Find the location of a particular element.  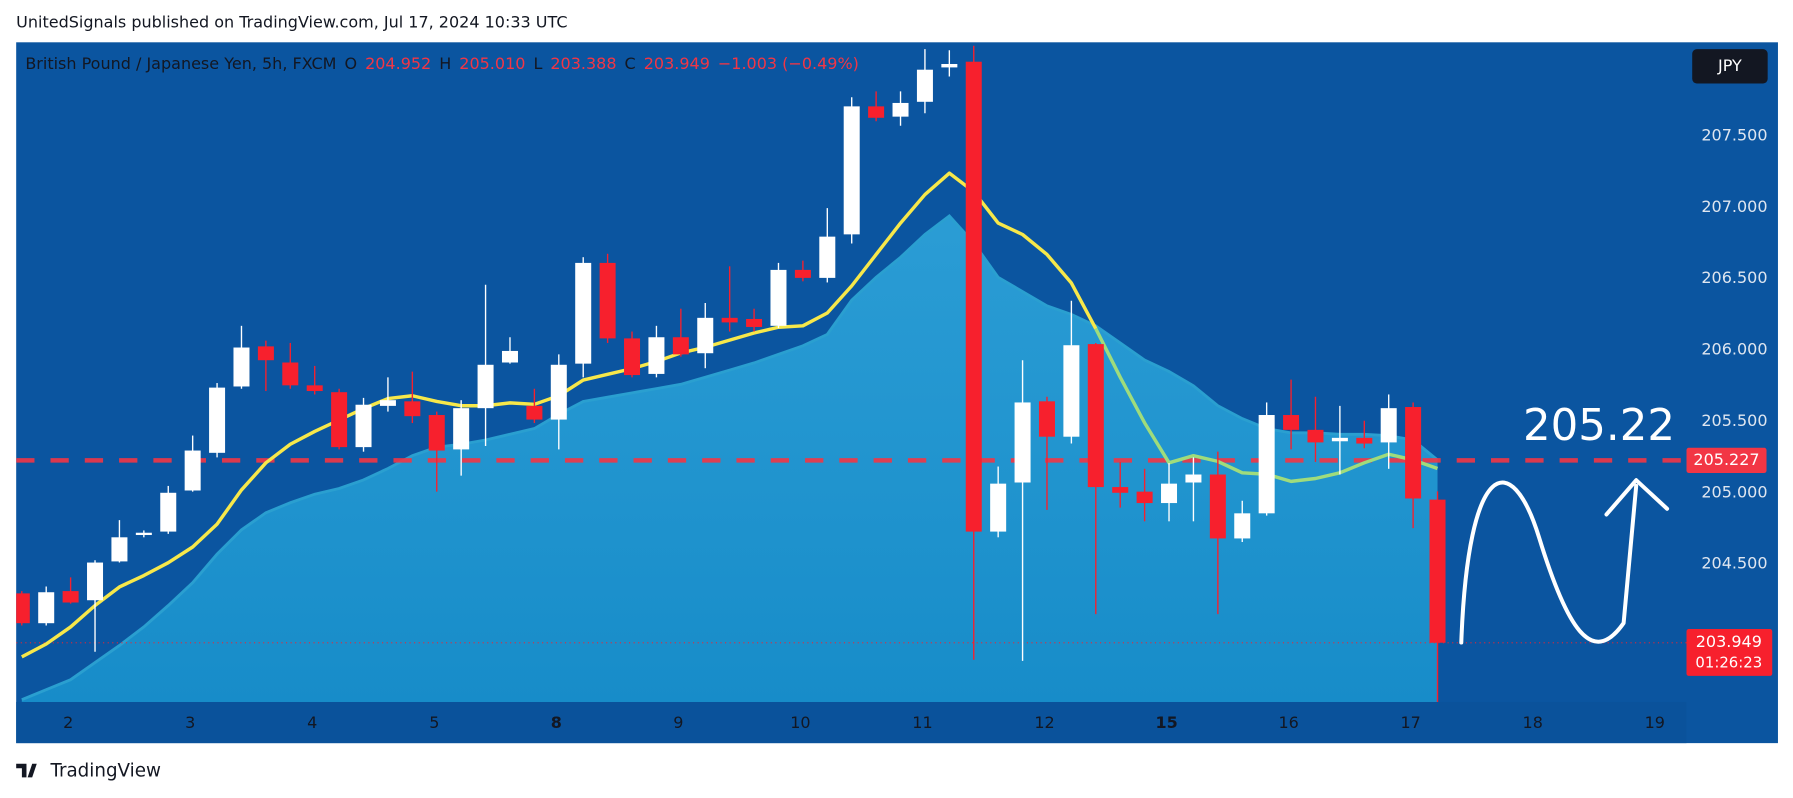

ohlc-value: 204.952 is located at coordinates (398, 63).